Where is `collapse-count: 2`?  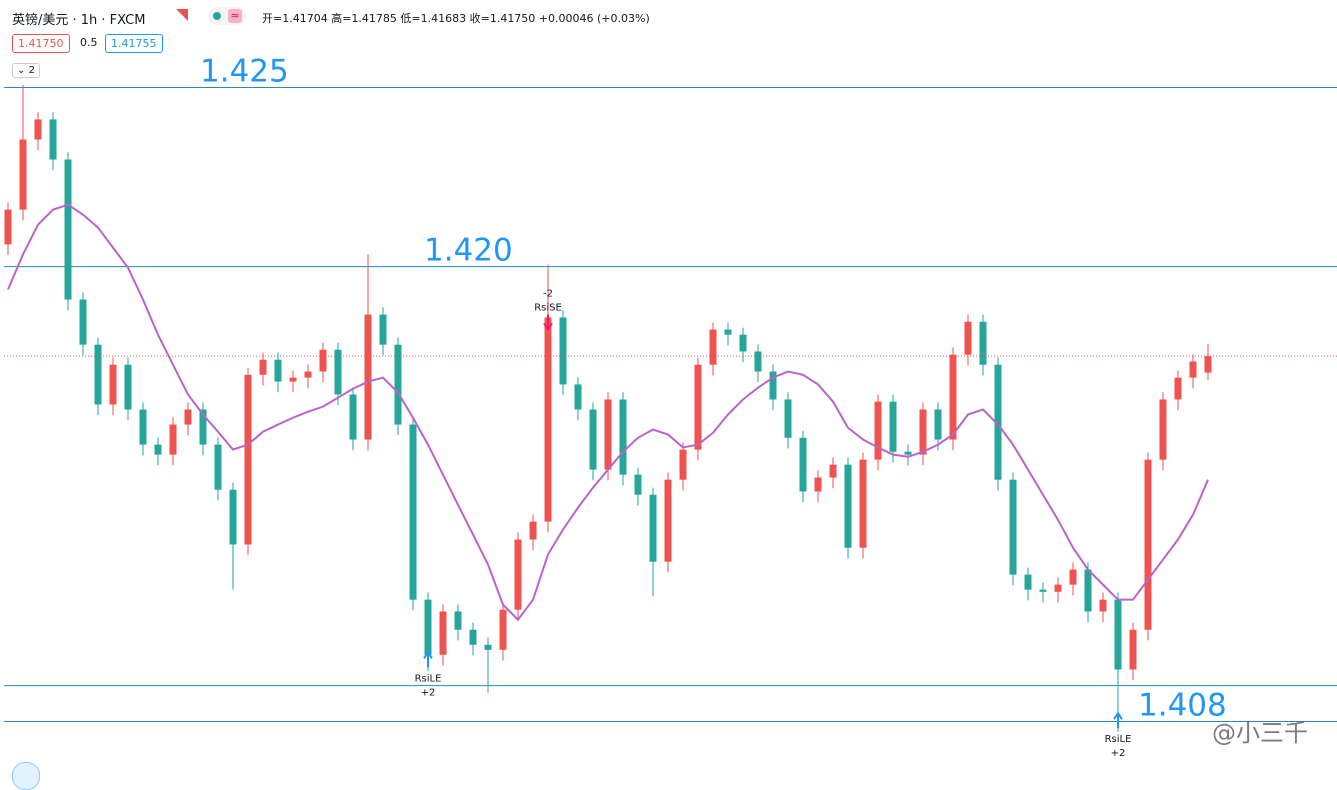 collapse-count: 2 is located at coordinates (31, 70).